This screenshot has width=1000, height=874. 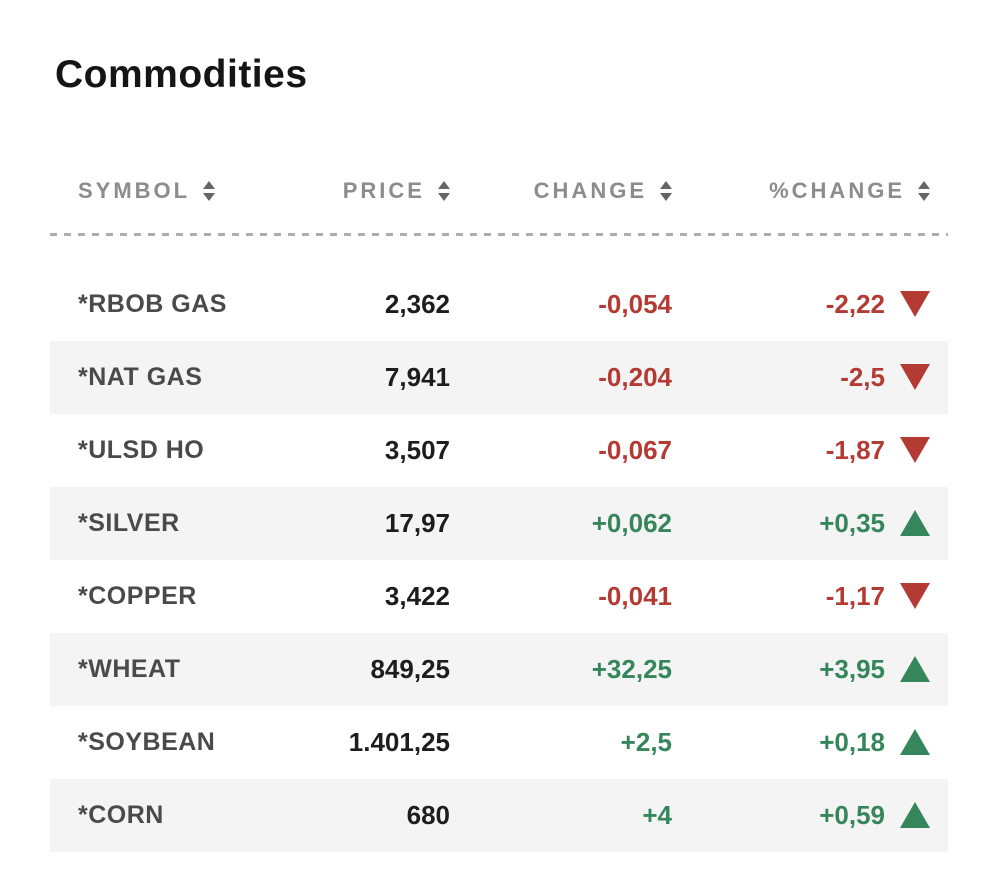 What do you see at coordinates (147, 741) in the screenshot?
I see `row-symbol: *SOYBEAN` at bounding box center [147, 741].